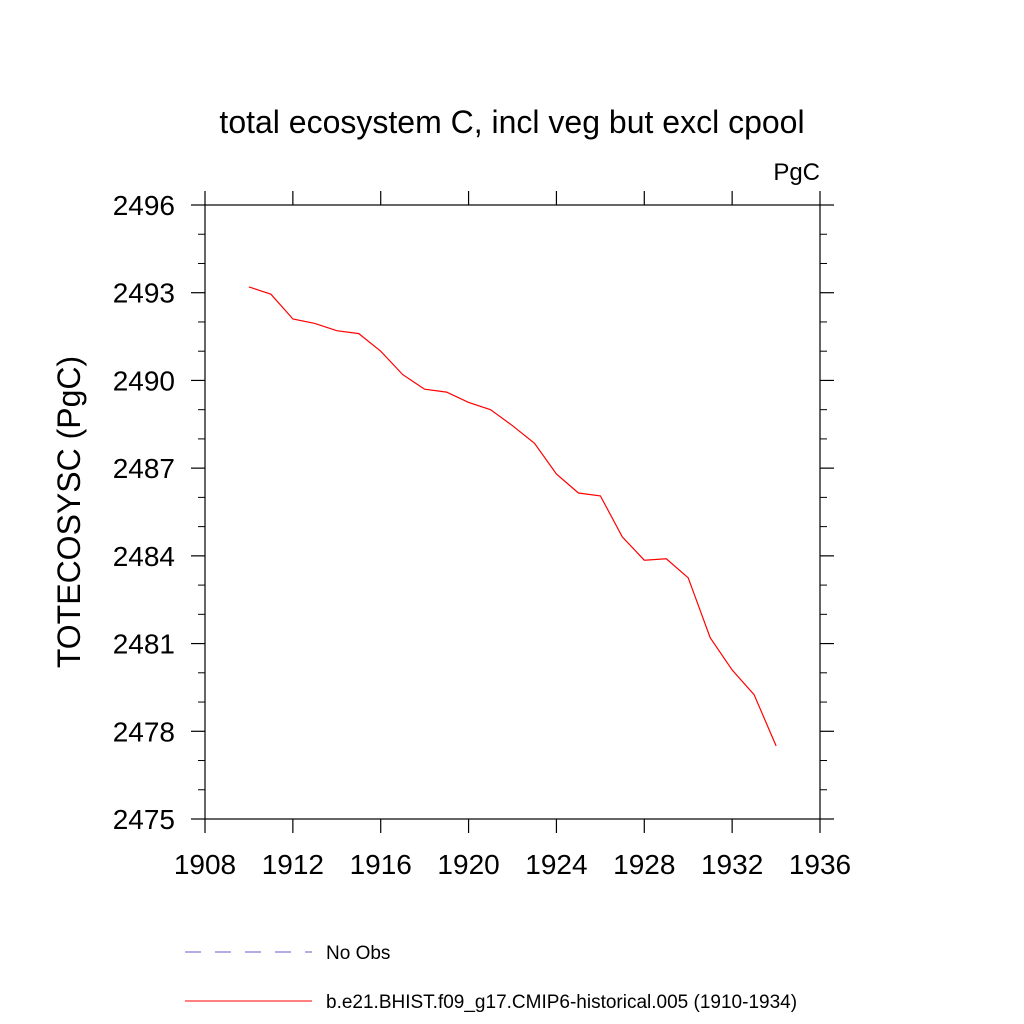 The image size is (1024, 1024). I want to click on y-tick-label: 2481, so click(144, 644).